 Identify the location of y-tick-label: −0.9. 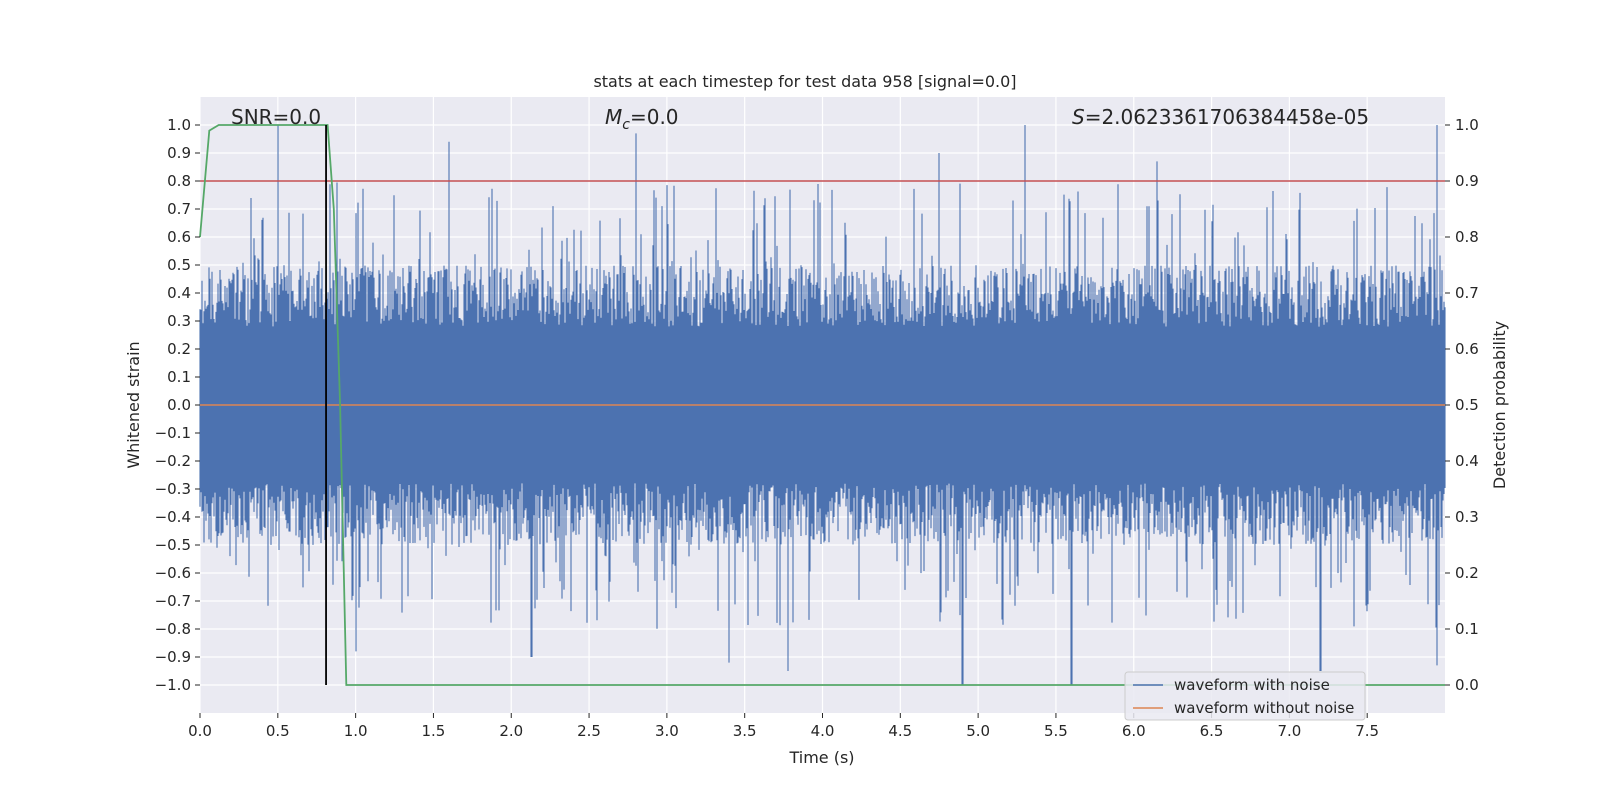
(173, 657).